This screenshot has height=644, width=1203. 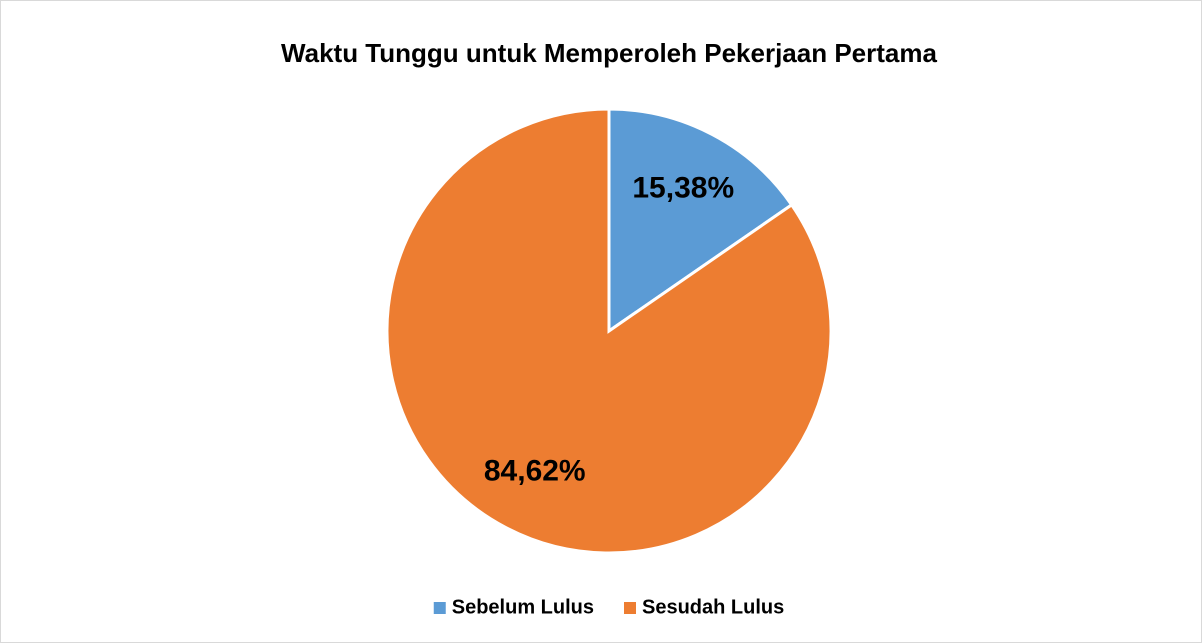 I want to click on legend-label: Sebelum Lulus, so click(x=523, y=607).